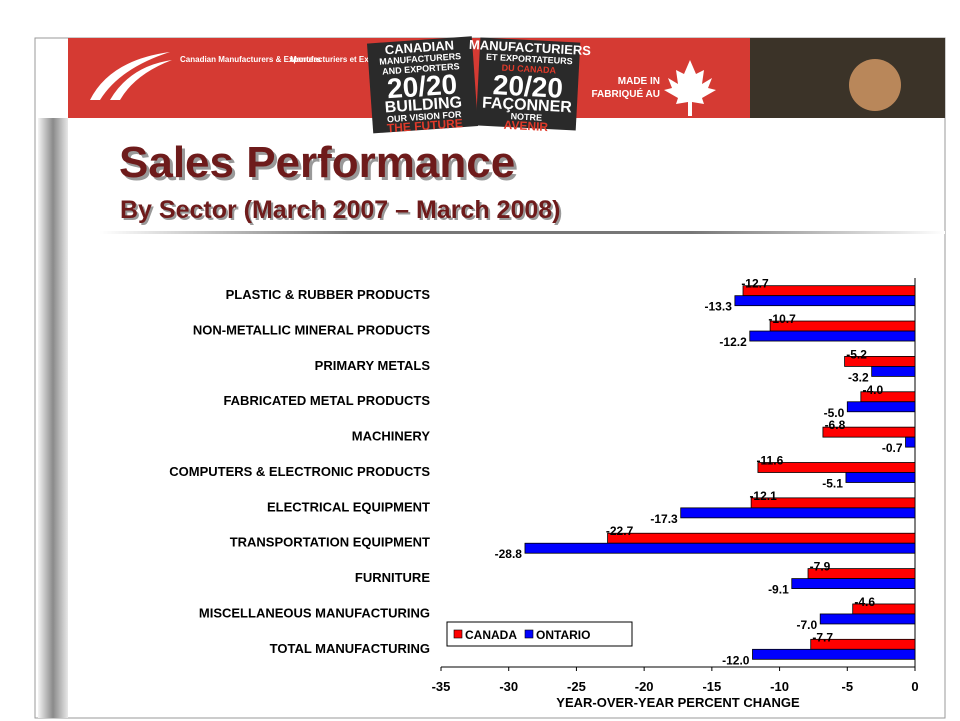 The image size is (960, 721). Describe the element at coordinates (328, 294) in the screenshot. I see `category-label: PLASTIC & RUBBER PRODUCTS` at that location.